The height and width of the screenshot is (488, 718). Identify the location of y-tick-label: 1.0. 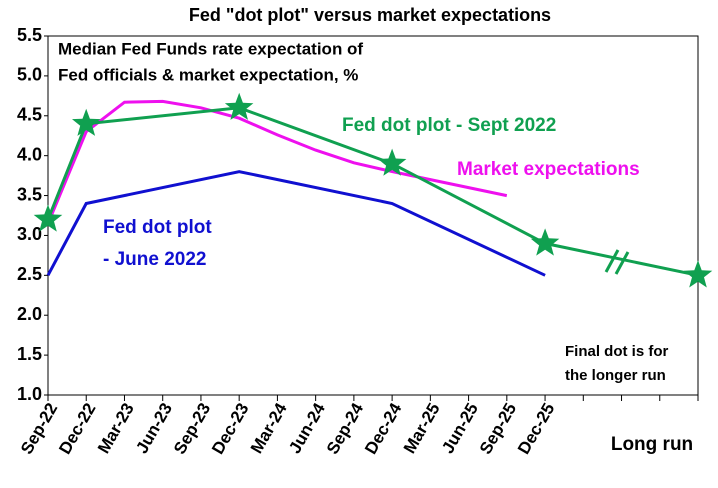
(29, 394).